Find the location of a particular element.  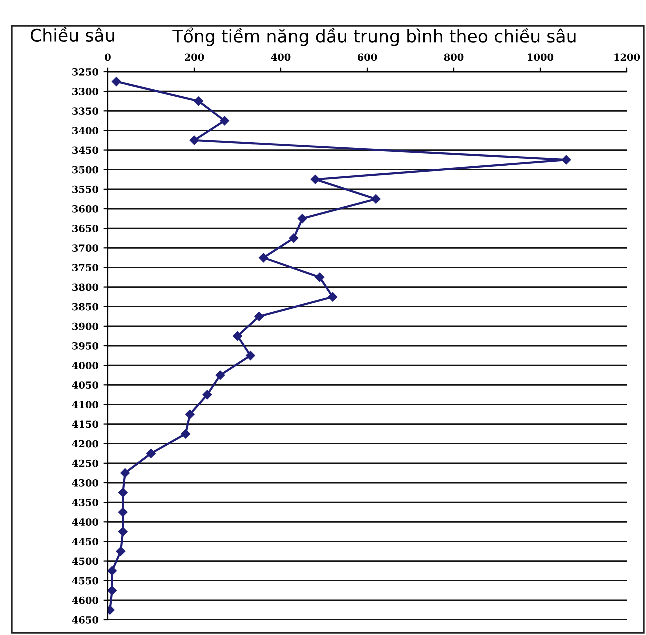

y-tick-label: 3350 is located at coordinates (85, 111).